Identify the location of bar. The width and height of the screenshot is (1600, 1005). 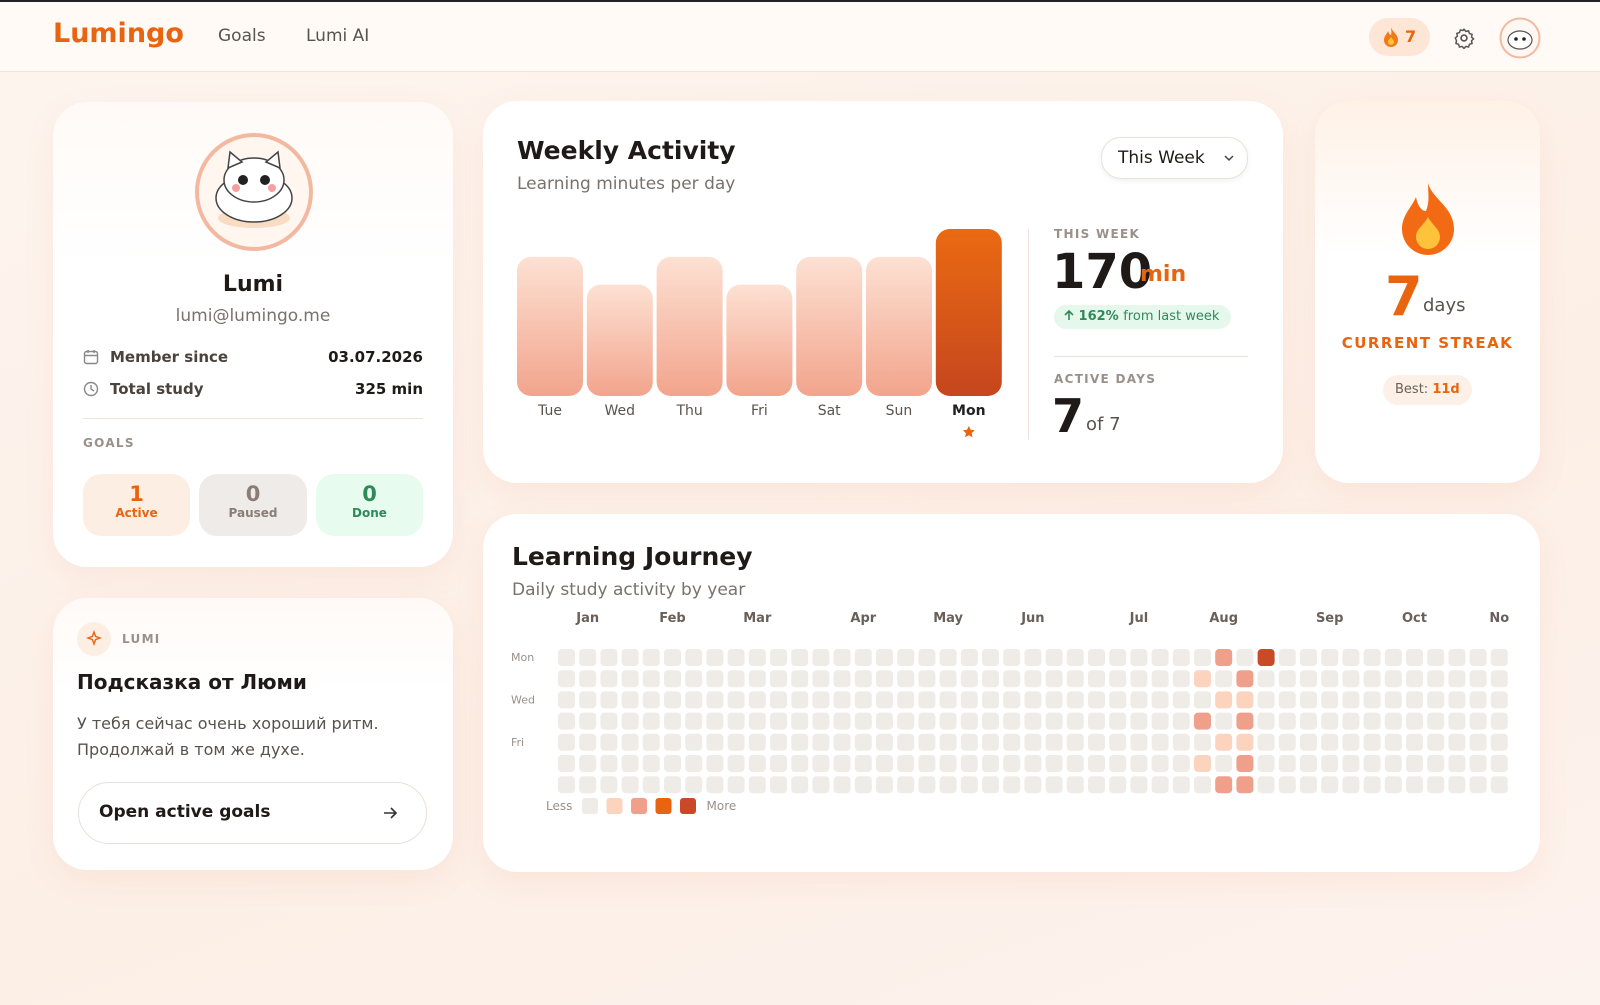
(899, 326).